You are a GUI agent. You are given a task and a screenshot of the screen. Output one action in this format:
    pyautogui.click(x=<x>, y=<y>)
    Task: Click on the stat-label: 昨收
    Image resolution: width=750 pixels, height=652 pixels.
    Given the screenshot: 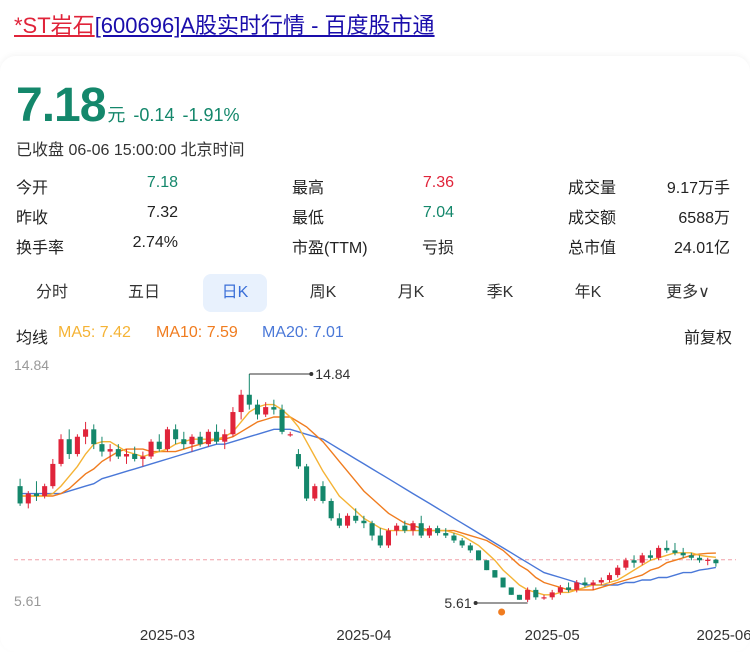 What is the action you would take?
    pyautogui.click(x=32, y=218)
    